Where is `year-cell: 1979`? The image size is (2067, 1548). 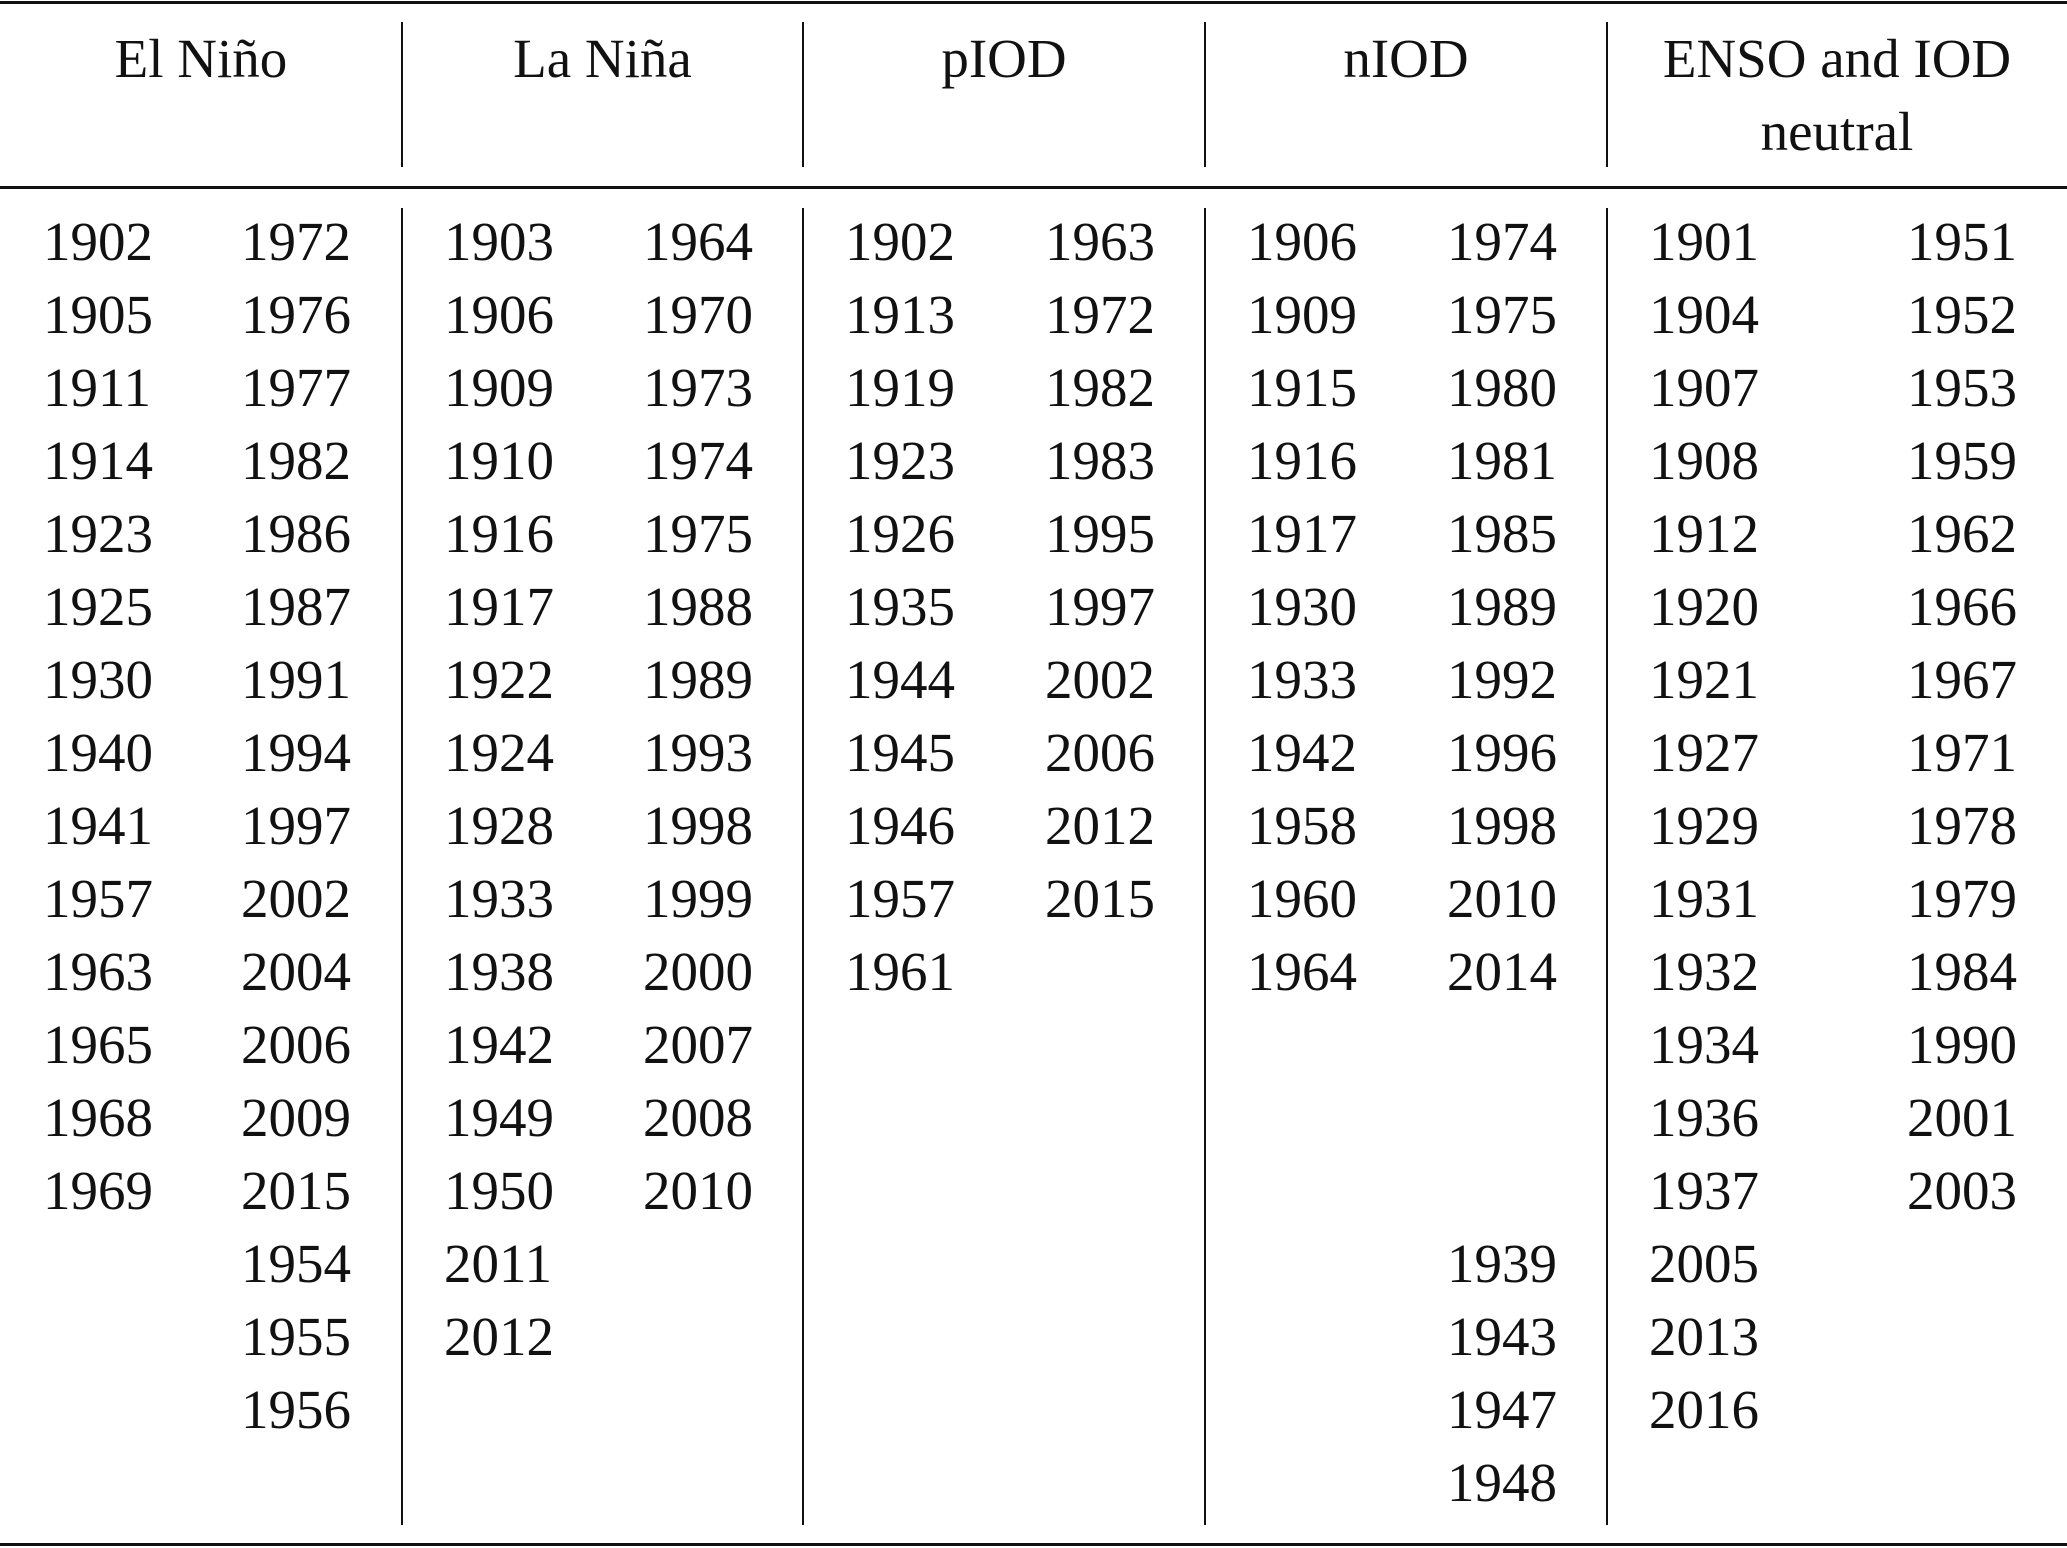
year-cell: 1979 is located at coordinates (1962, 898).